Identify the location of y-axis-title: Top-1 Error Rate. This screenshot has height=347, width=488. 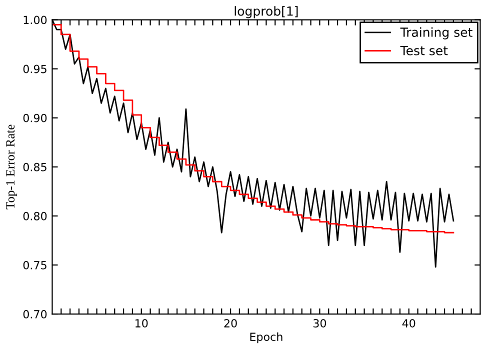
(12, 167).